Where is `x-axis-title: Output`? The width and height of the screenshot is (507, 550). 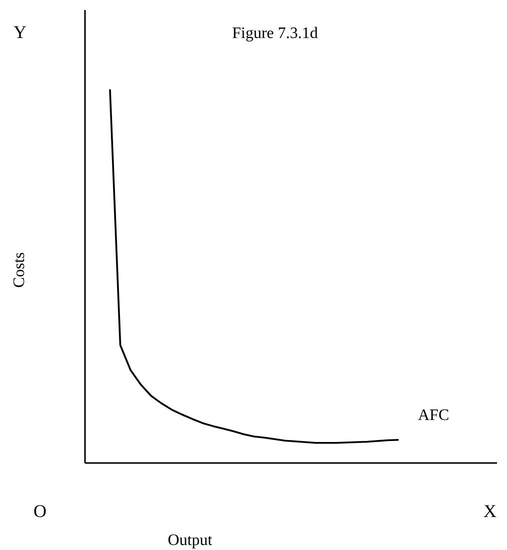
x-axis-title: Output is located at coordinates (190, 540).